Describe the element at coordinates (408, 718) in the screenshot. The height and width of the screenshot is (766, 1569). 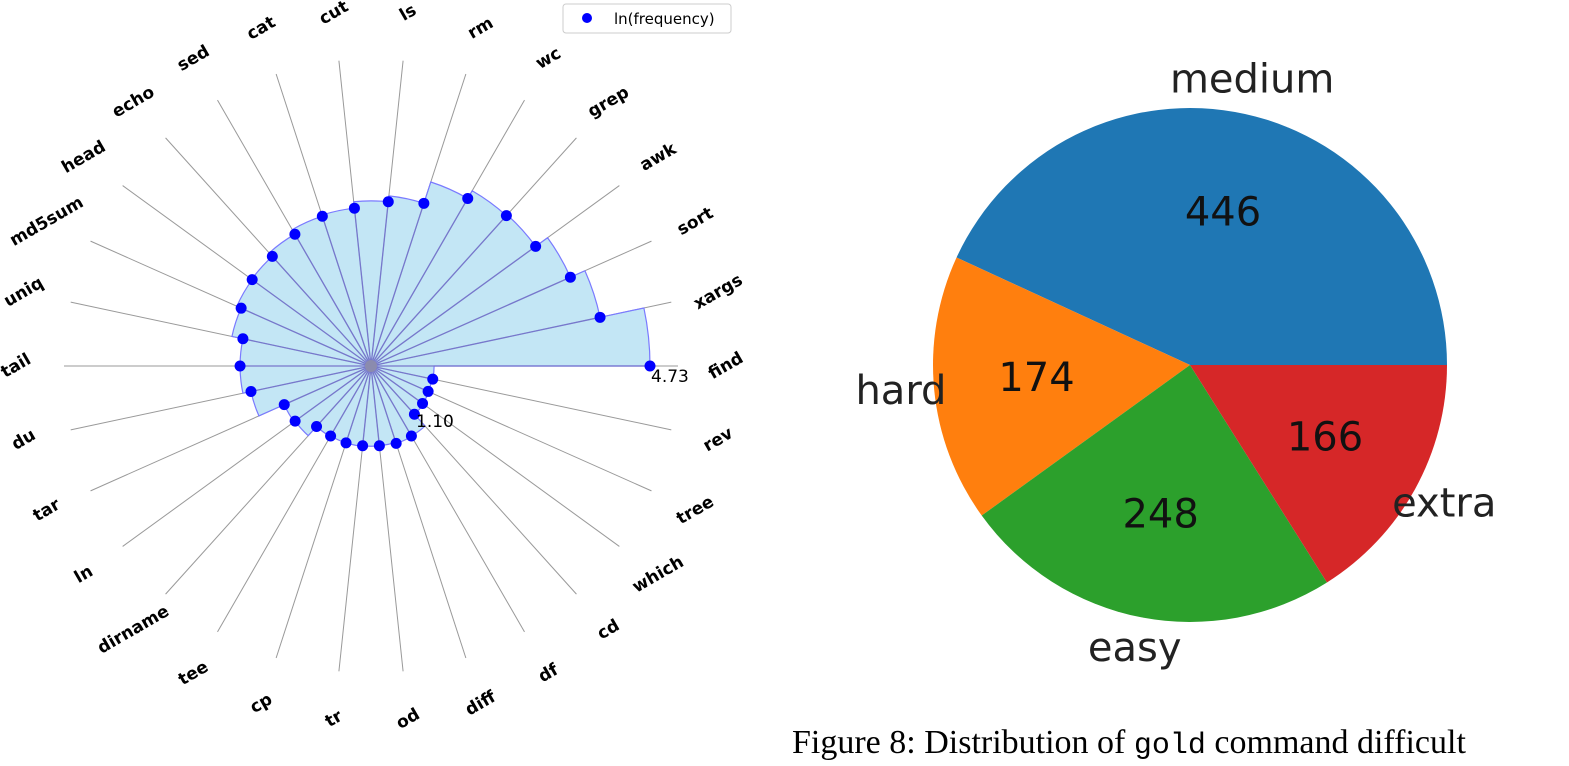
I see `category-label-od: od` at that location.